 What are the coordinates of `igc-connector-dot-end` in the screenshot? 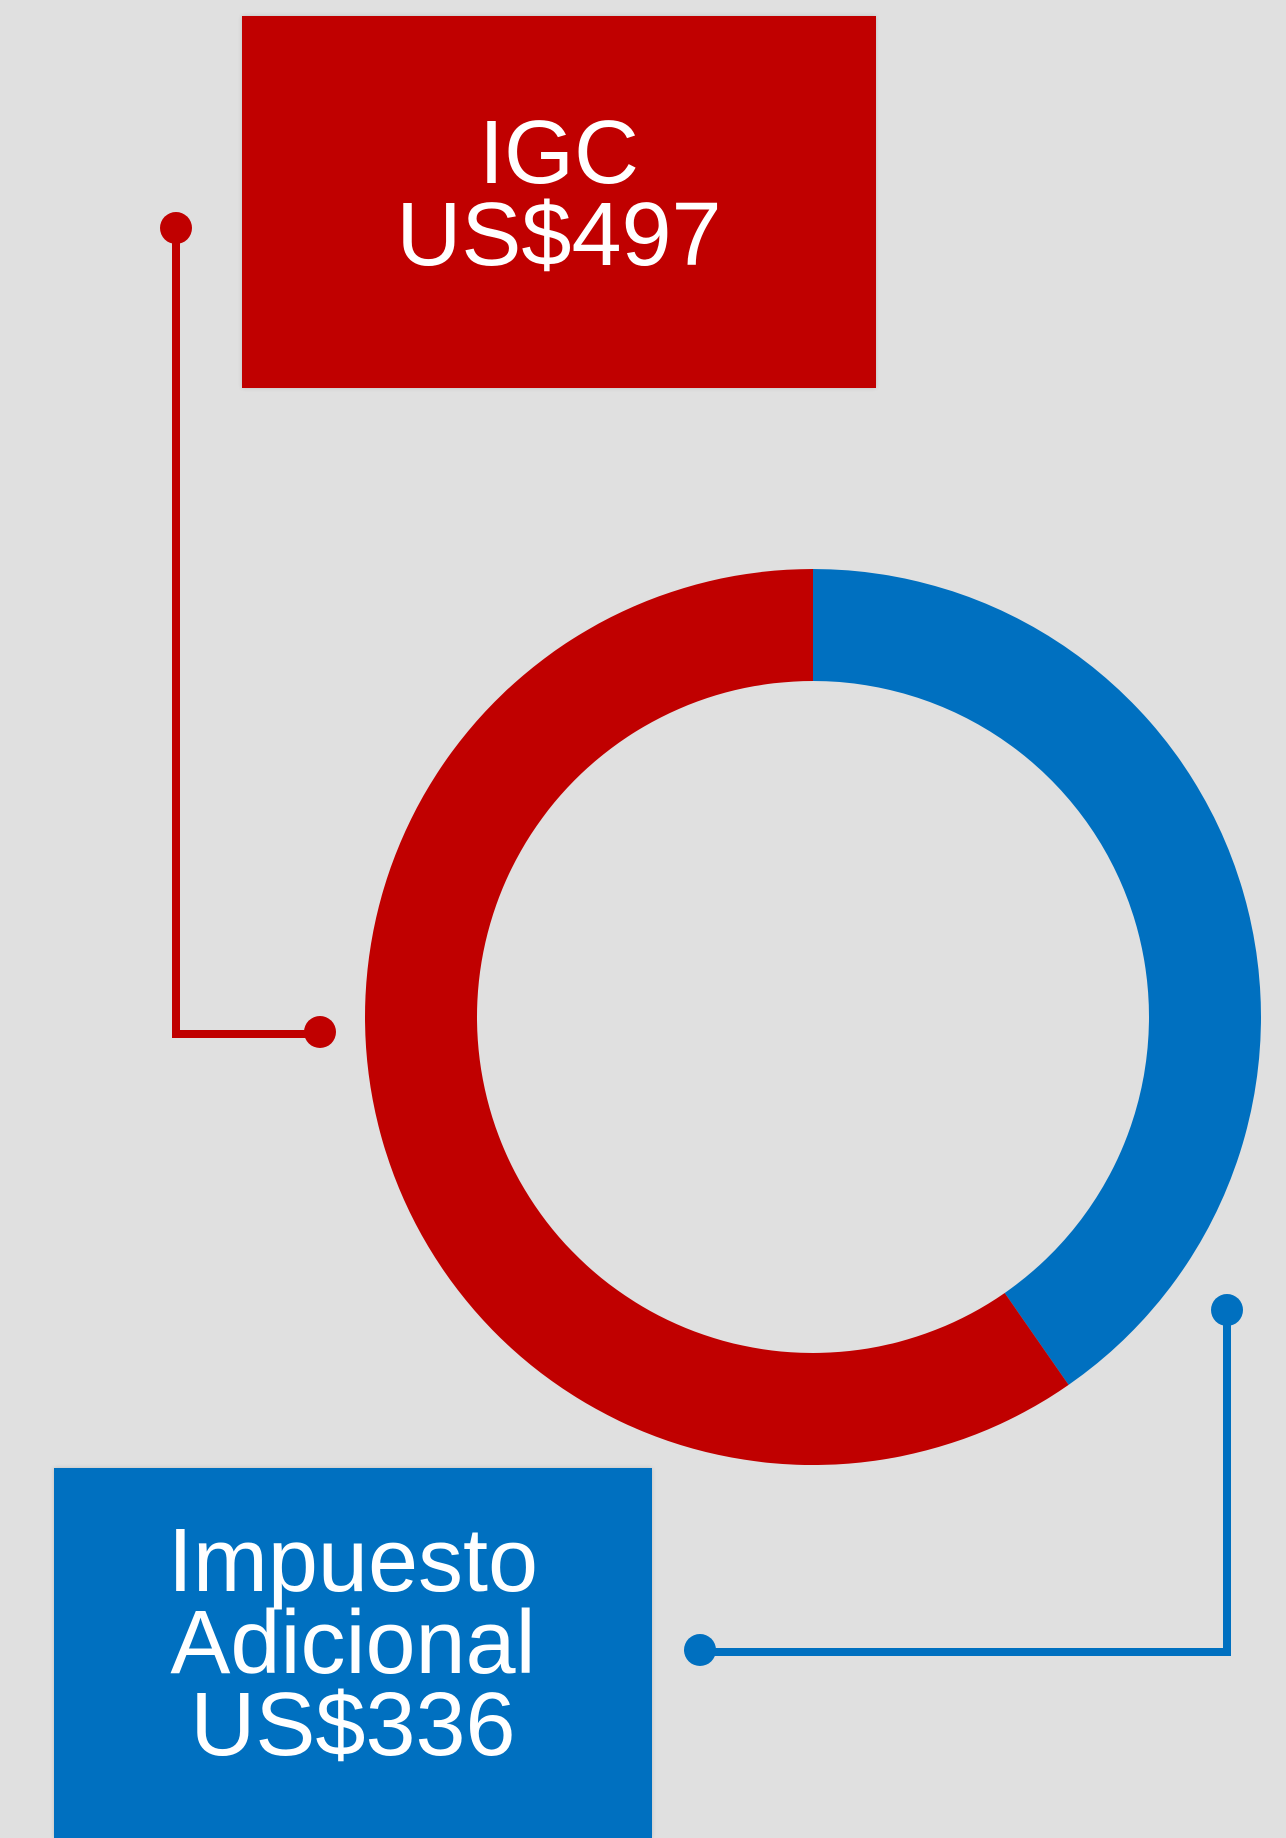 It's located at (320, 1032).